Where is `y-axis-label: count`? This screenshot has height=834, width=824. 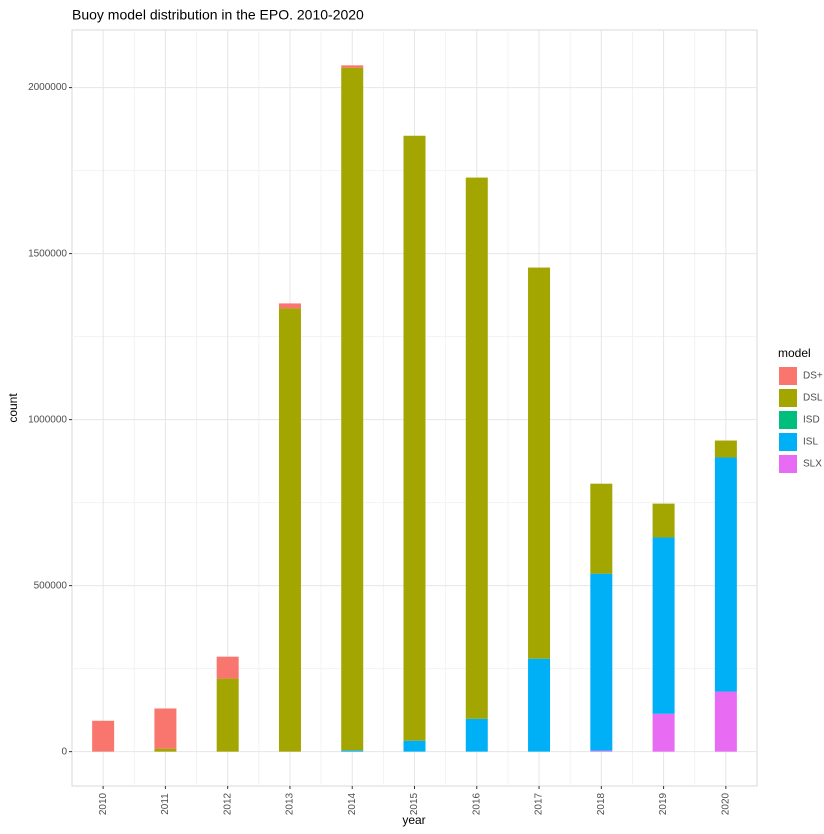
y-axis-label: count is located at coordinates (13, 408).